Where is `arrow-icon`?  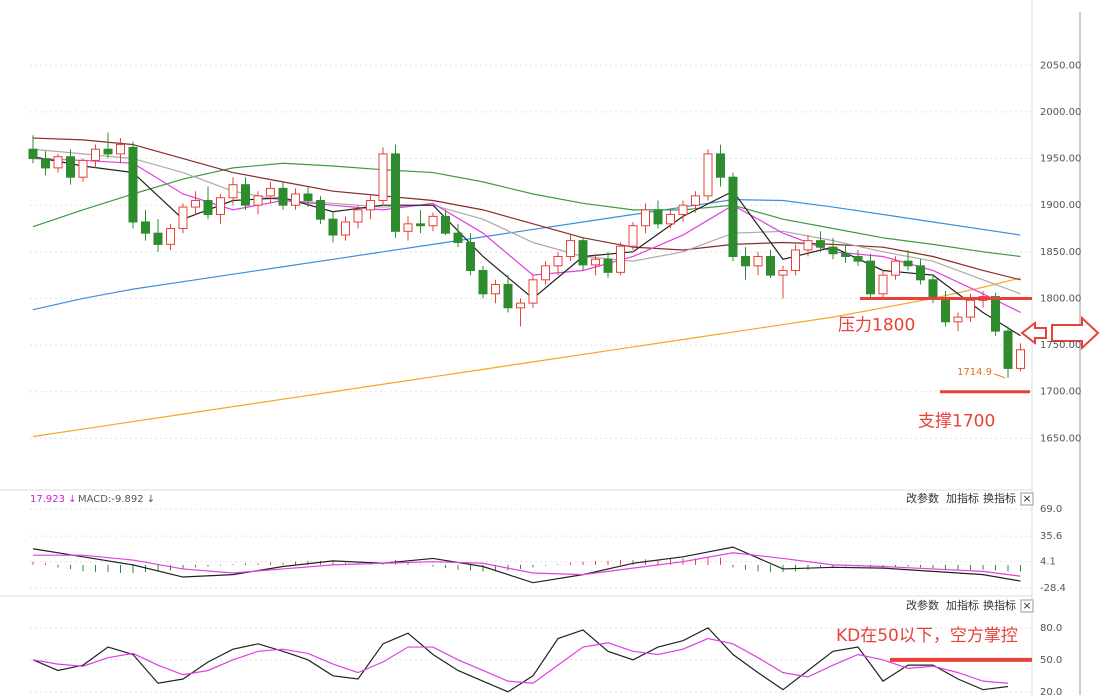
arrow-icon is located at coordinates (1033, 333).